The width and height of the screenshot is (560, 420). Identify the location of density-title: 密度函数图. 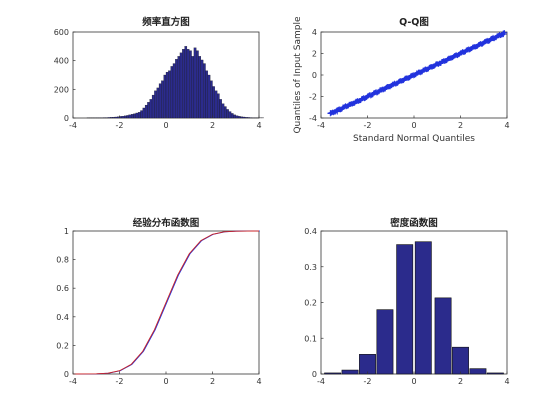
(413, 223).